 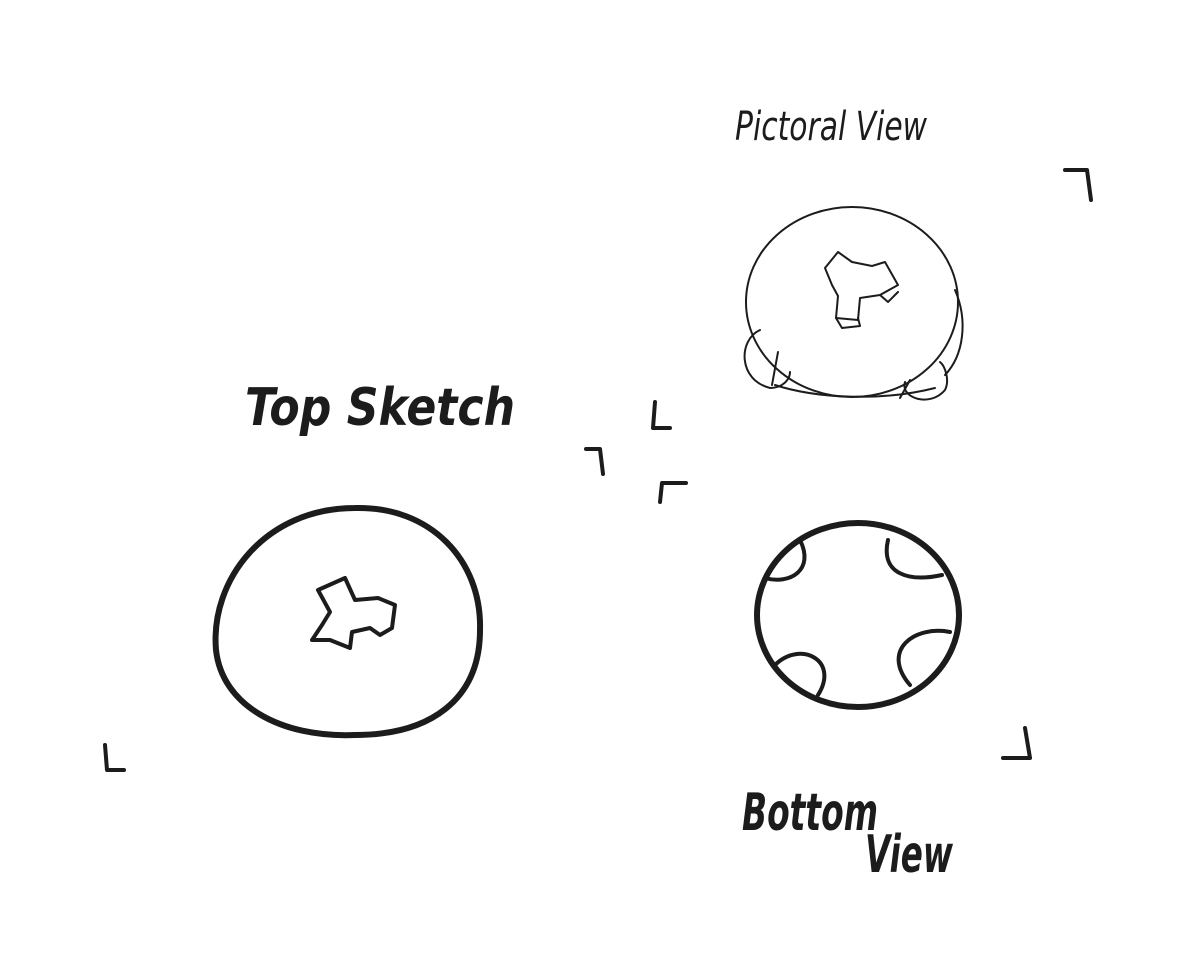 What do you see at coordinates (861, 286) in the screenshot?
I see `pictorial-grip-shape` at bounding box center [861, 286].